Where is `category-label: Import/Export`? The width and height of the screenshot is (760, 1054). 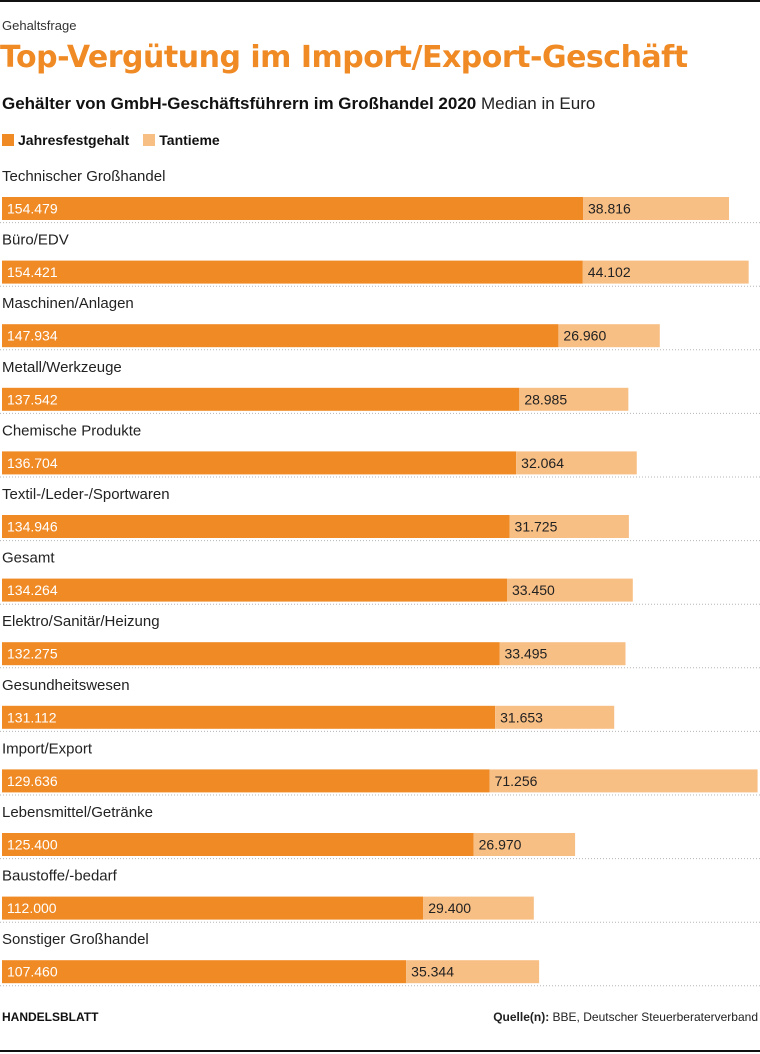 category-label: Import/Export is located at coordinates (47, 748).